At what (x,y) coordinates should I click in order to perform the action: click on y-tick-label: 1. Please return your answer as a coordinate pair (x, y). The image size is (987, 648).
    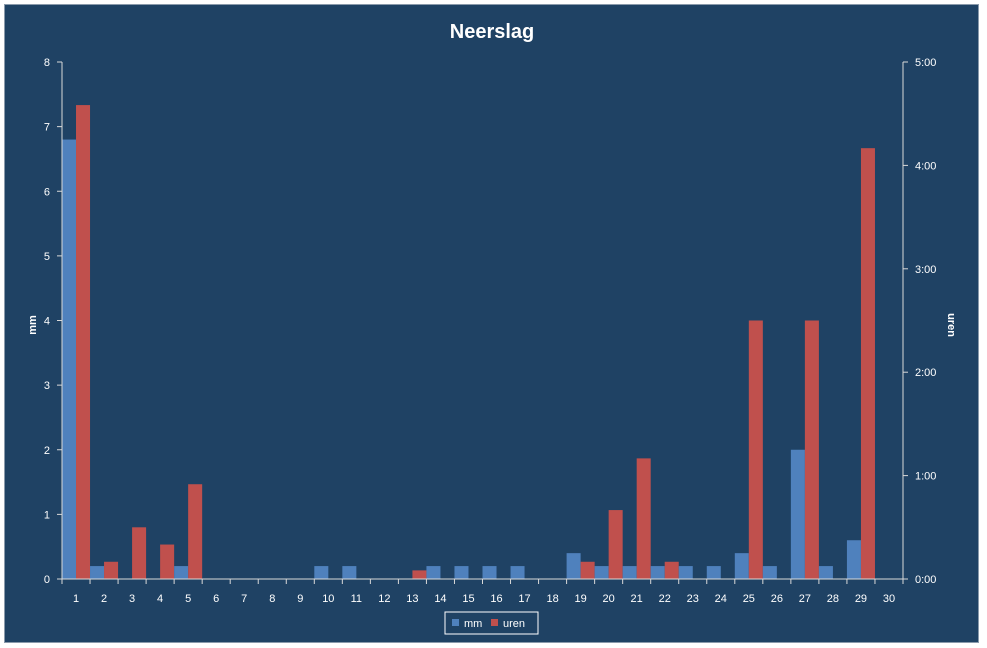
    Looking at the image, I should click on (47, 515).